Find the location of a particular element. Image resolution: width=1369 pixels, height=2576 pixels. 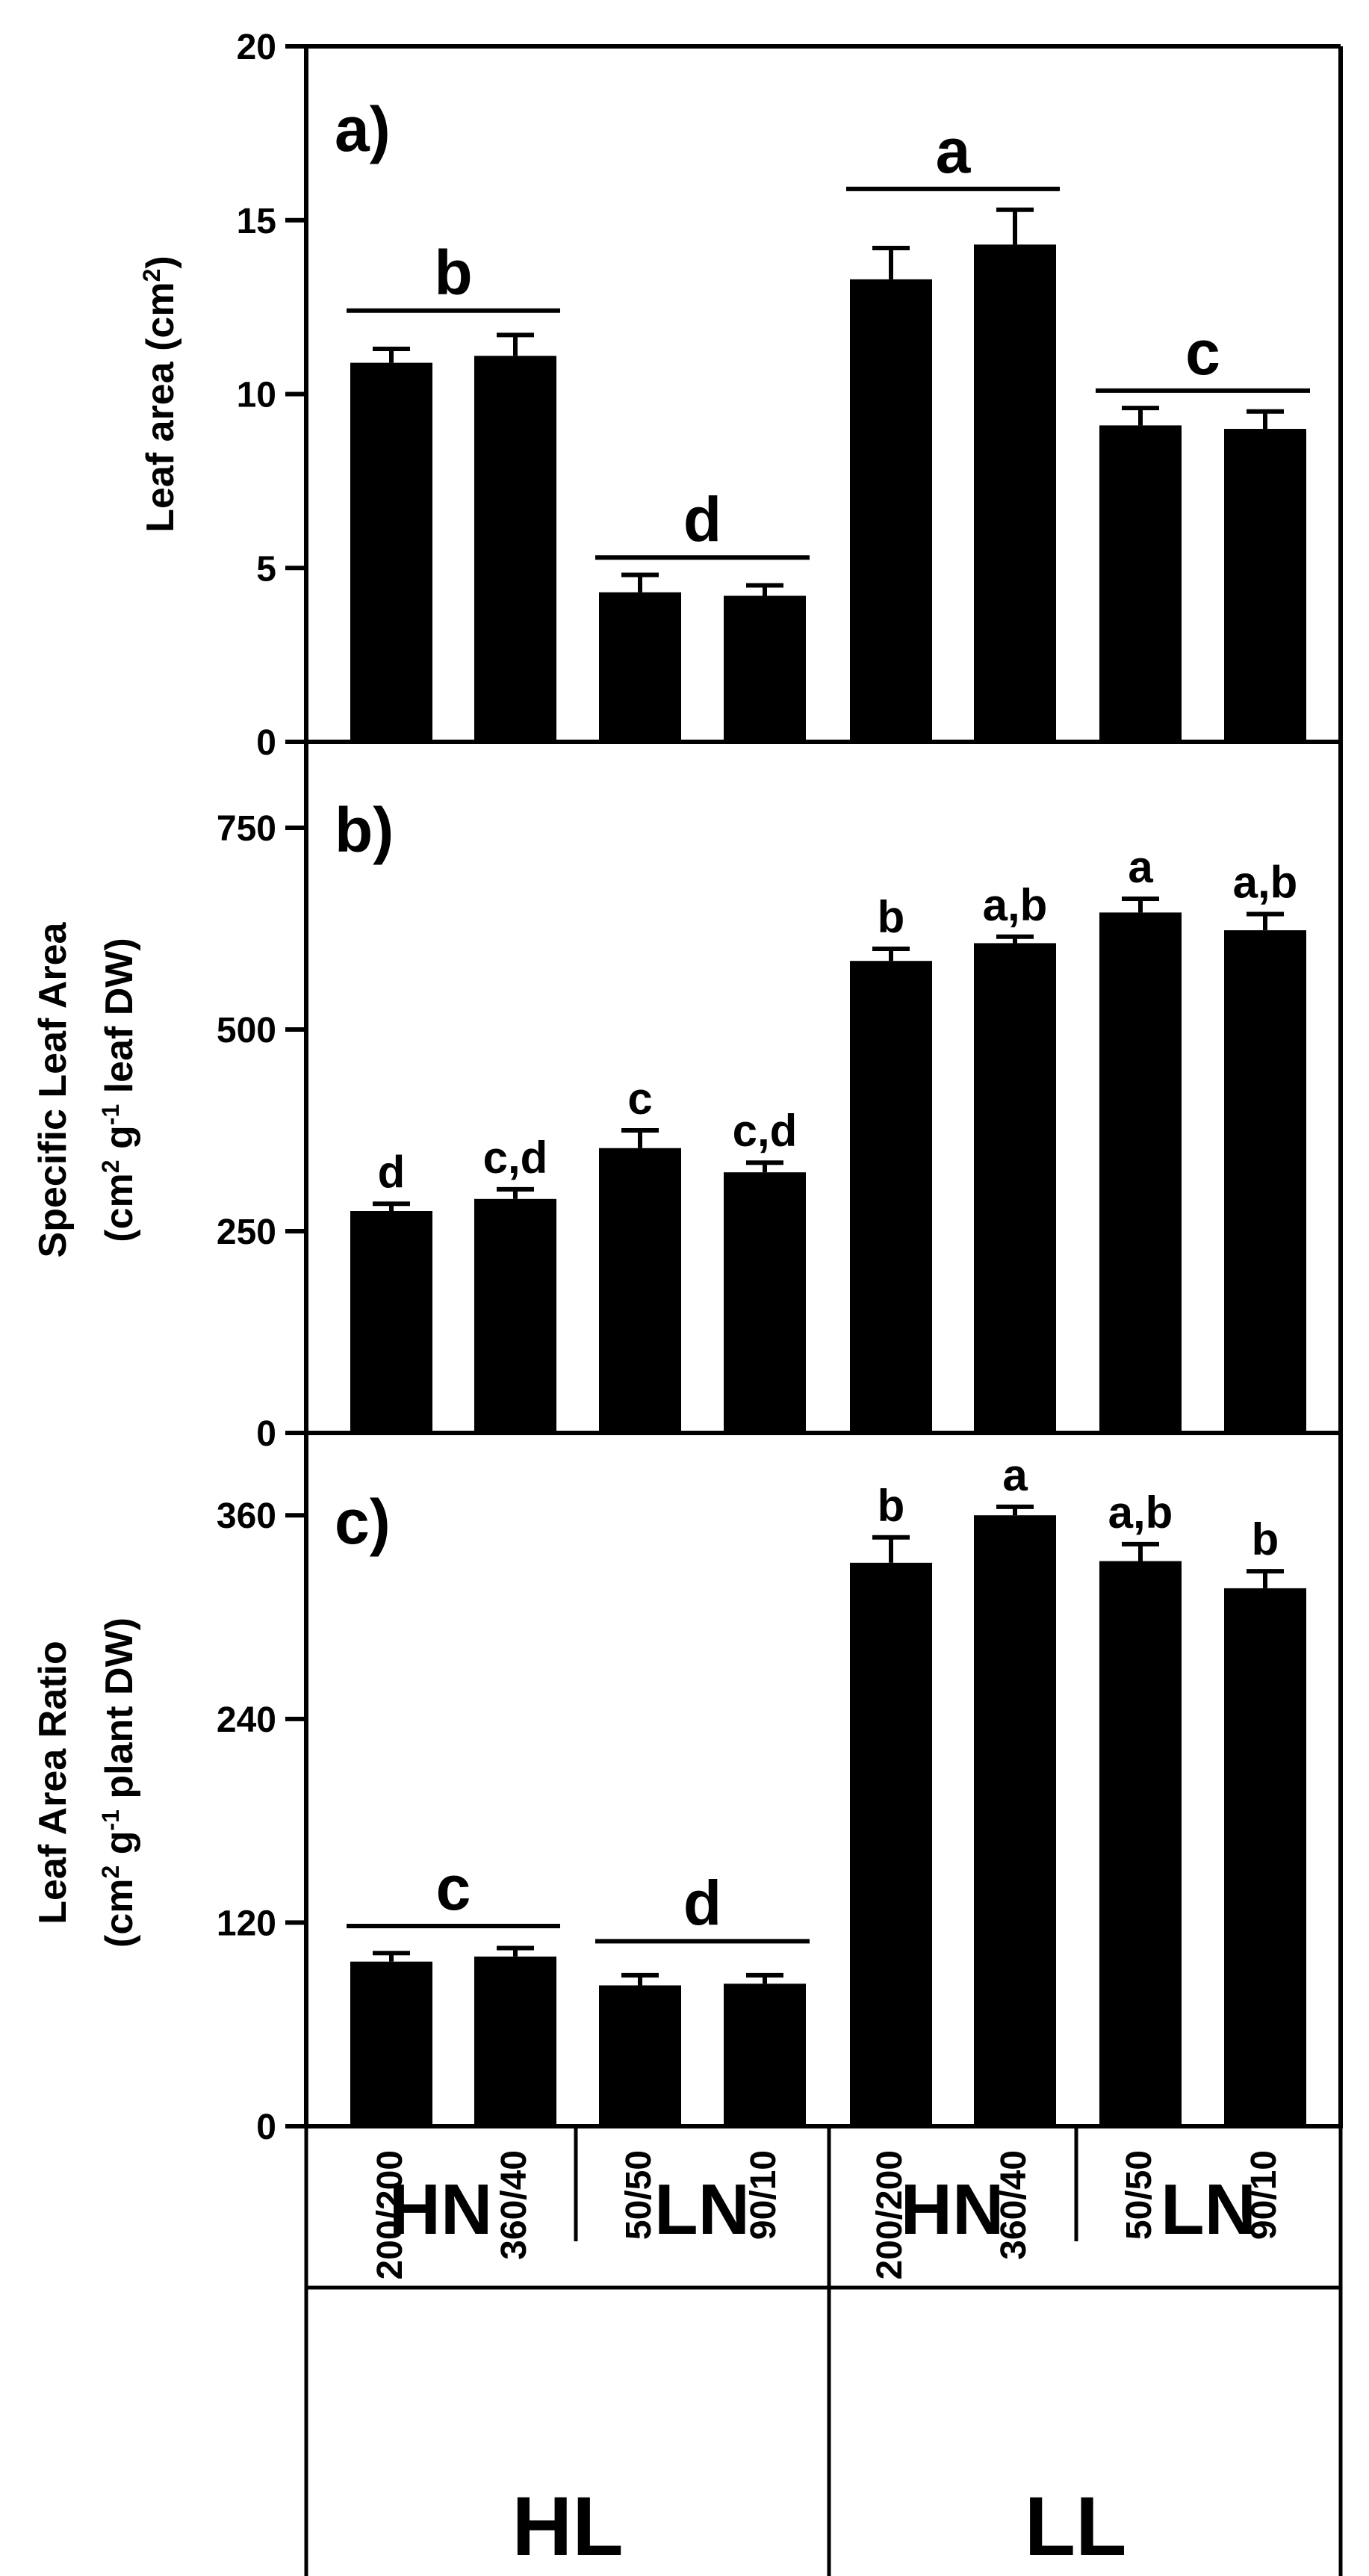

panel-label: a) is located at coordinates (363, 129).